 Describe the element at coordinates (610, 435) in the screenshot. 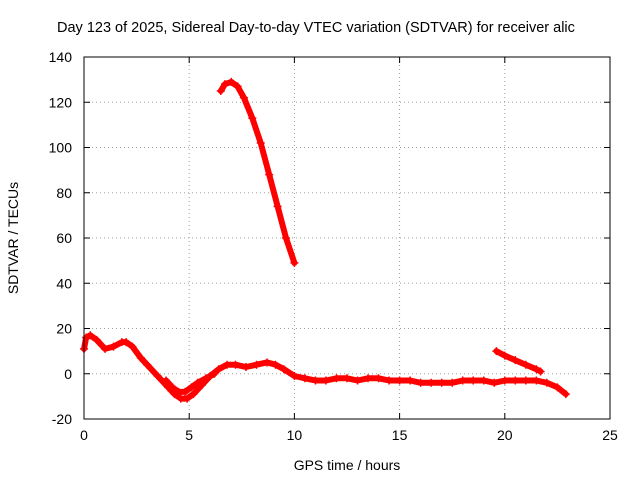

I see `x-tick-label: 25` at that location.